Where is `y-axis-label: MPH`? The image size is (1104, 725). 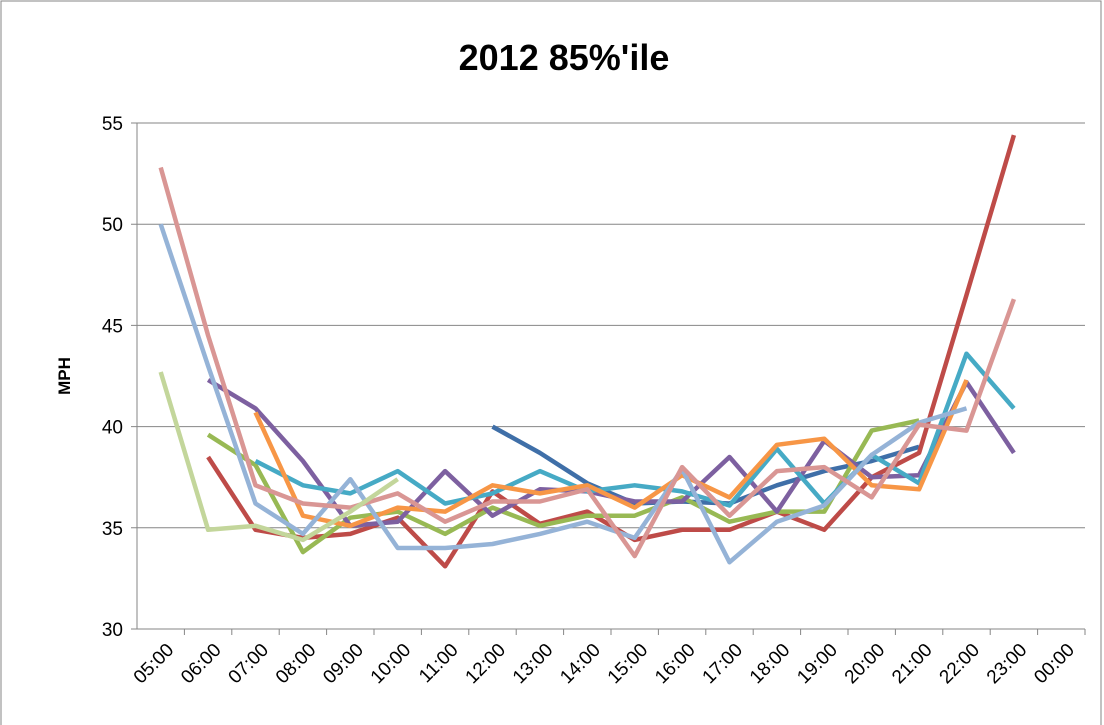 y-axis-label: MPH is located at coordinates (64, 376).